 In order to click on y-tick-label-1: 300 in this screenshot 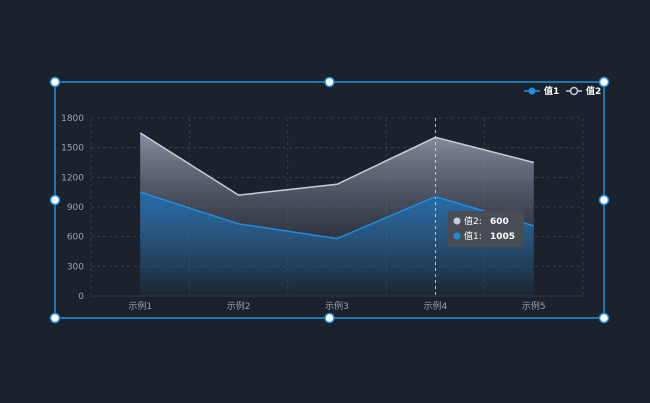, I will do `click(75, 267)`.